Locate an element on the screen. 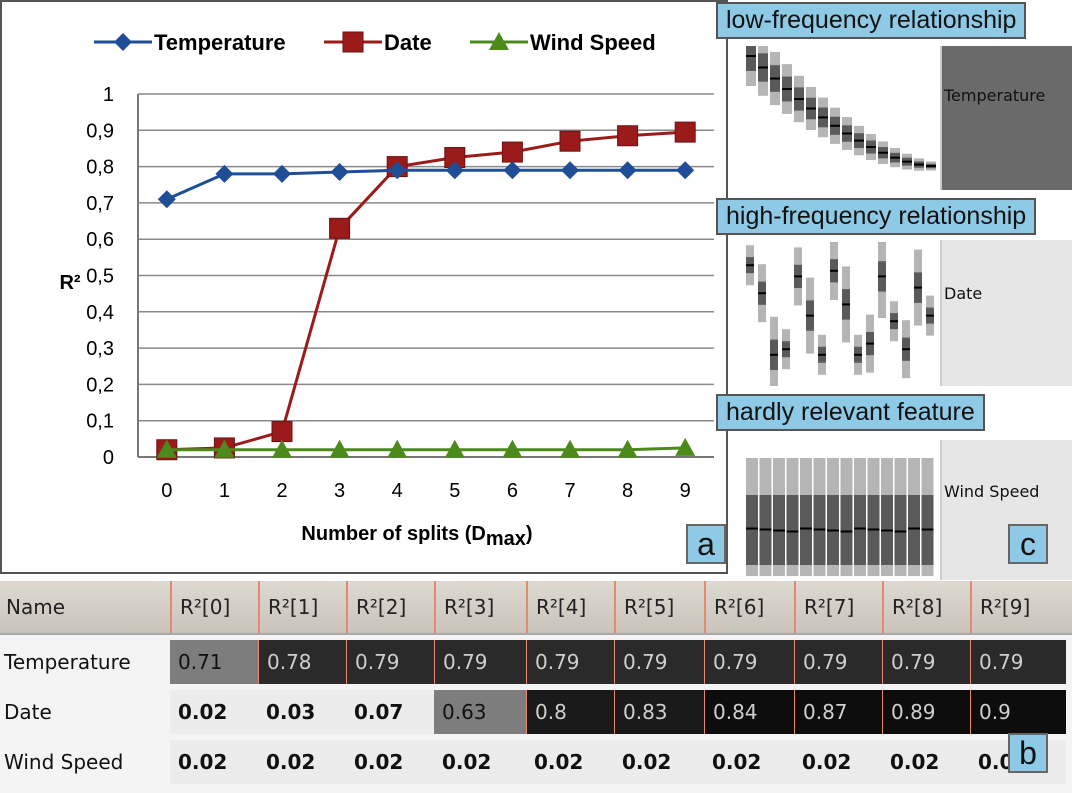 The width and height of the screenshot is (1072, 793). column-header-r2-3: R²[3] is located at coordinates (480, 607).